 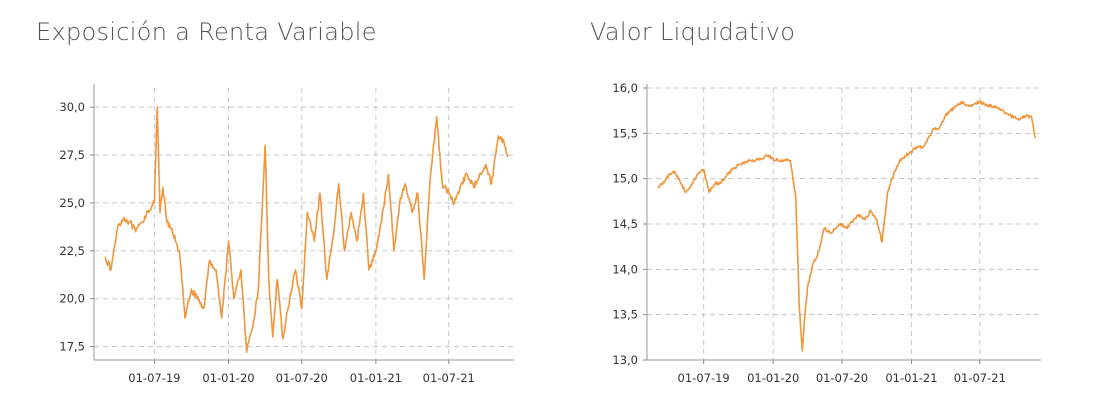 What do you see at coordinates (72, 155) in the screenshot?
I see `y-tick-label: 27,5` at bounding box center [72, 155].